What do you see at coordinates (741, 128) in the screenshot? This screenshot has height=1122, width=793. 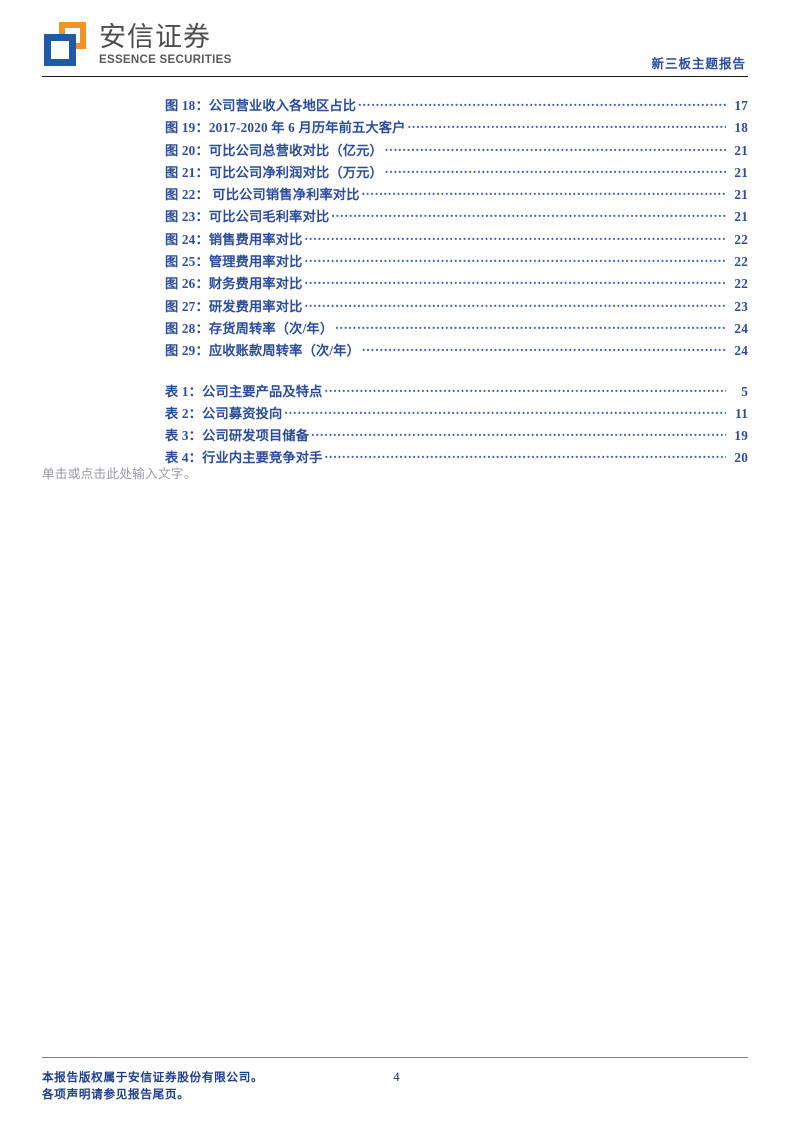 I see `toc-entry-page-number: 18` at bounding box center [741, 128].